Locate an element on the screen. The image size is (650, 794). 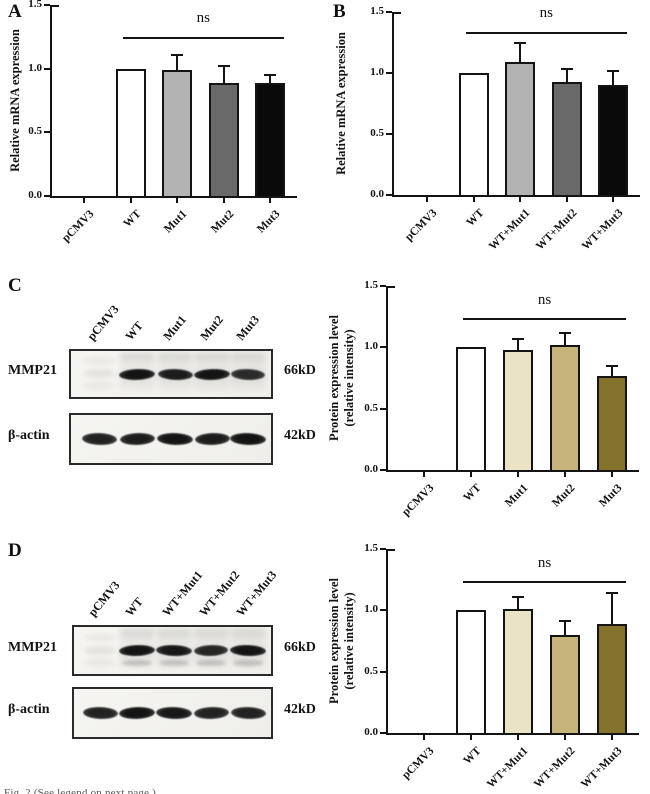
panel-d-label: D is located at coordinates (15, 550).